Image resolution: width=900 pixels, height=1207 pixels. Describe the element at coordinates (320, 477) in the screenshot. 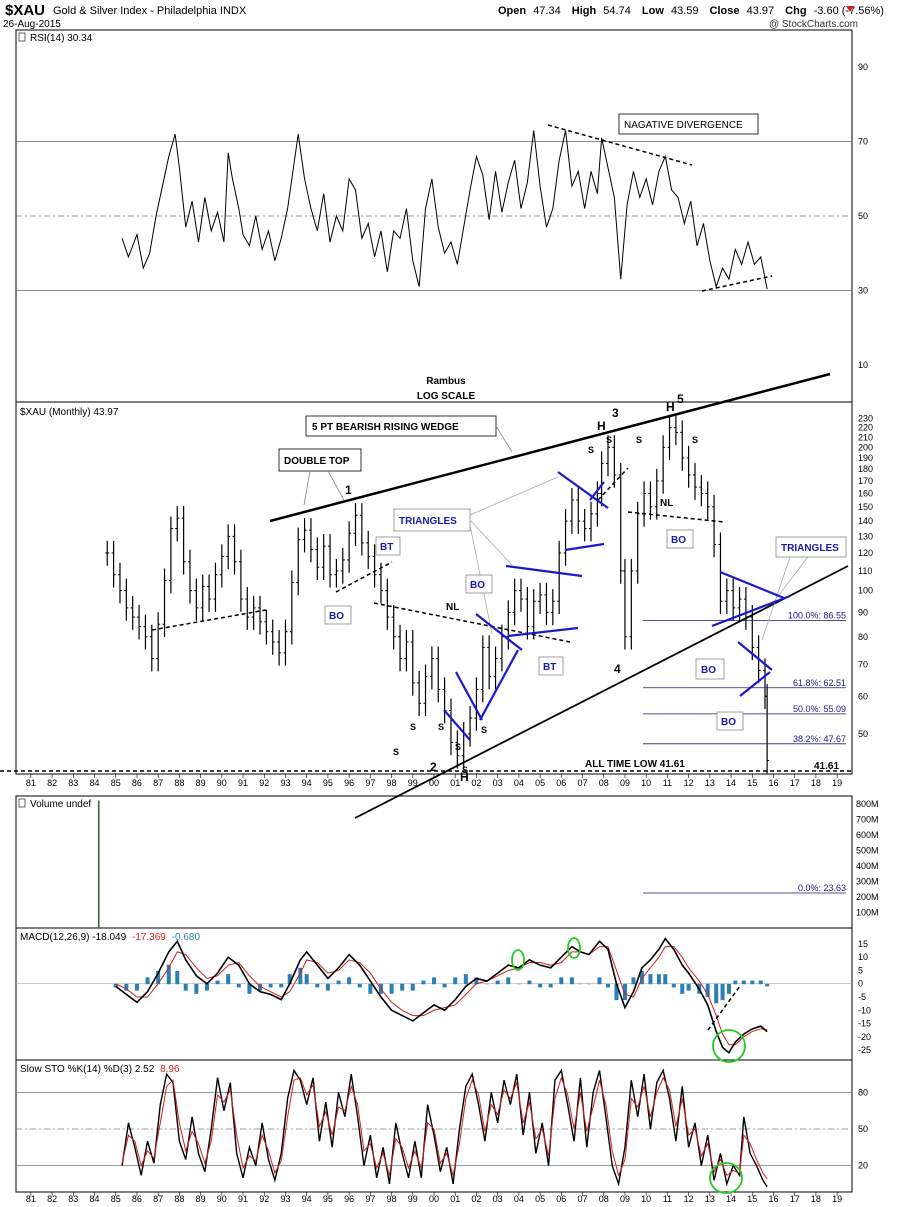

I see `double-top-callout: DOUBLE TOP` at that location.